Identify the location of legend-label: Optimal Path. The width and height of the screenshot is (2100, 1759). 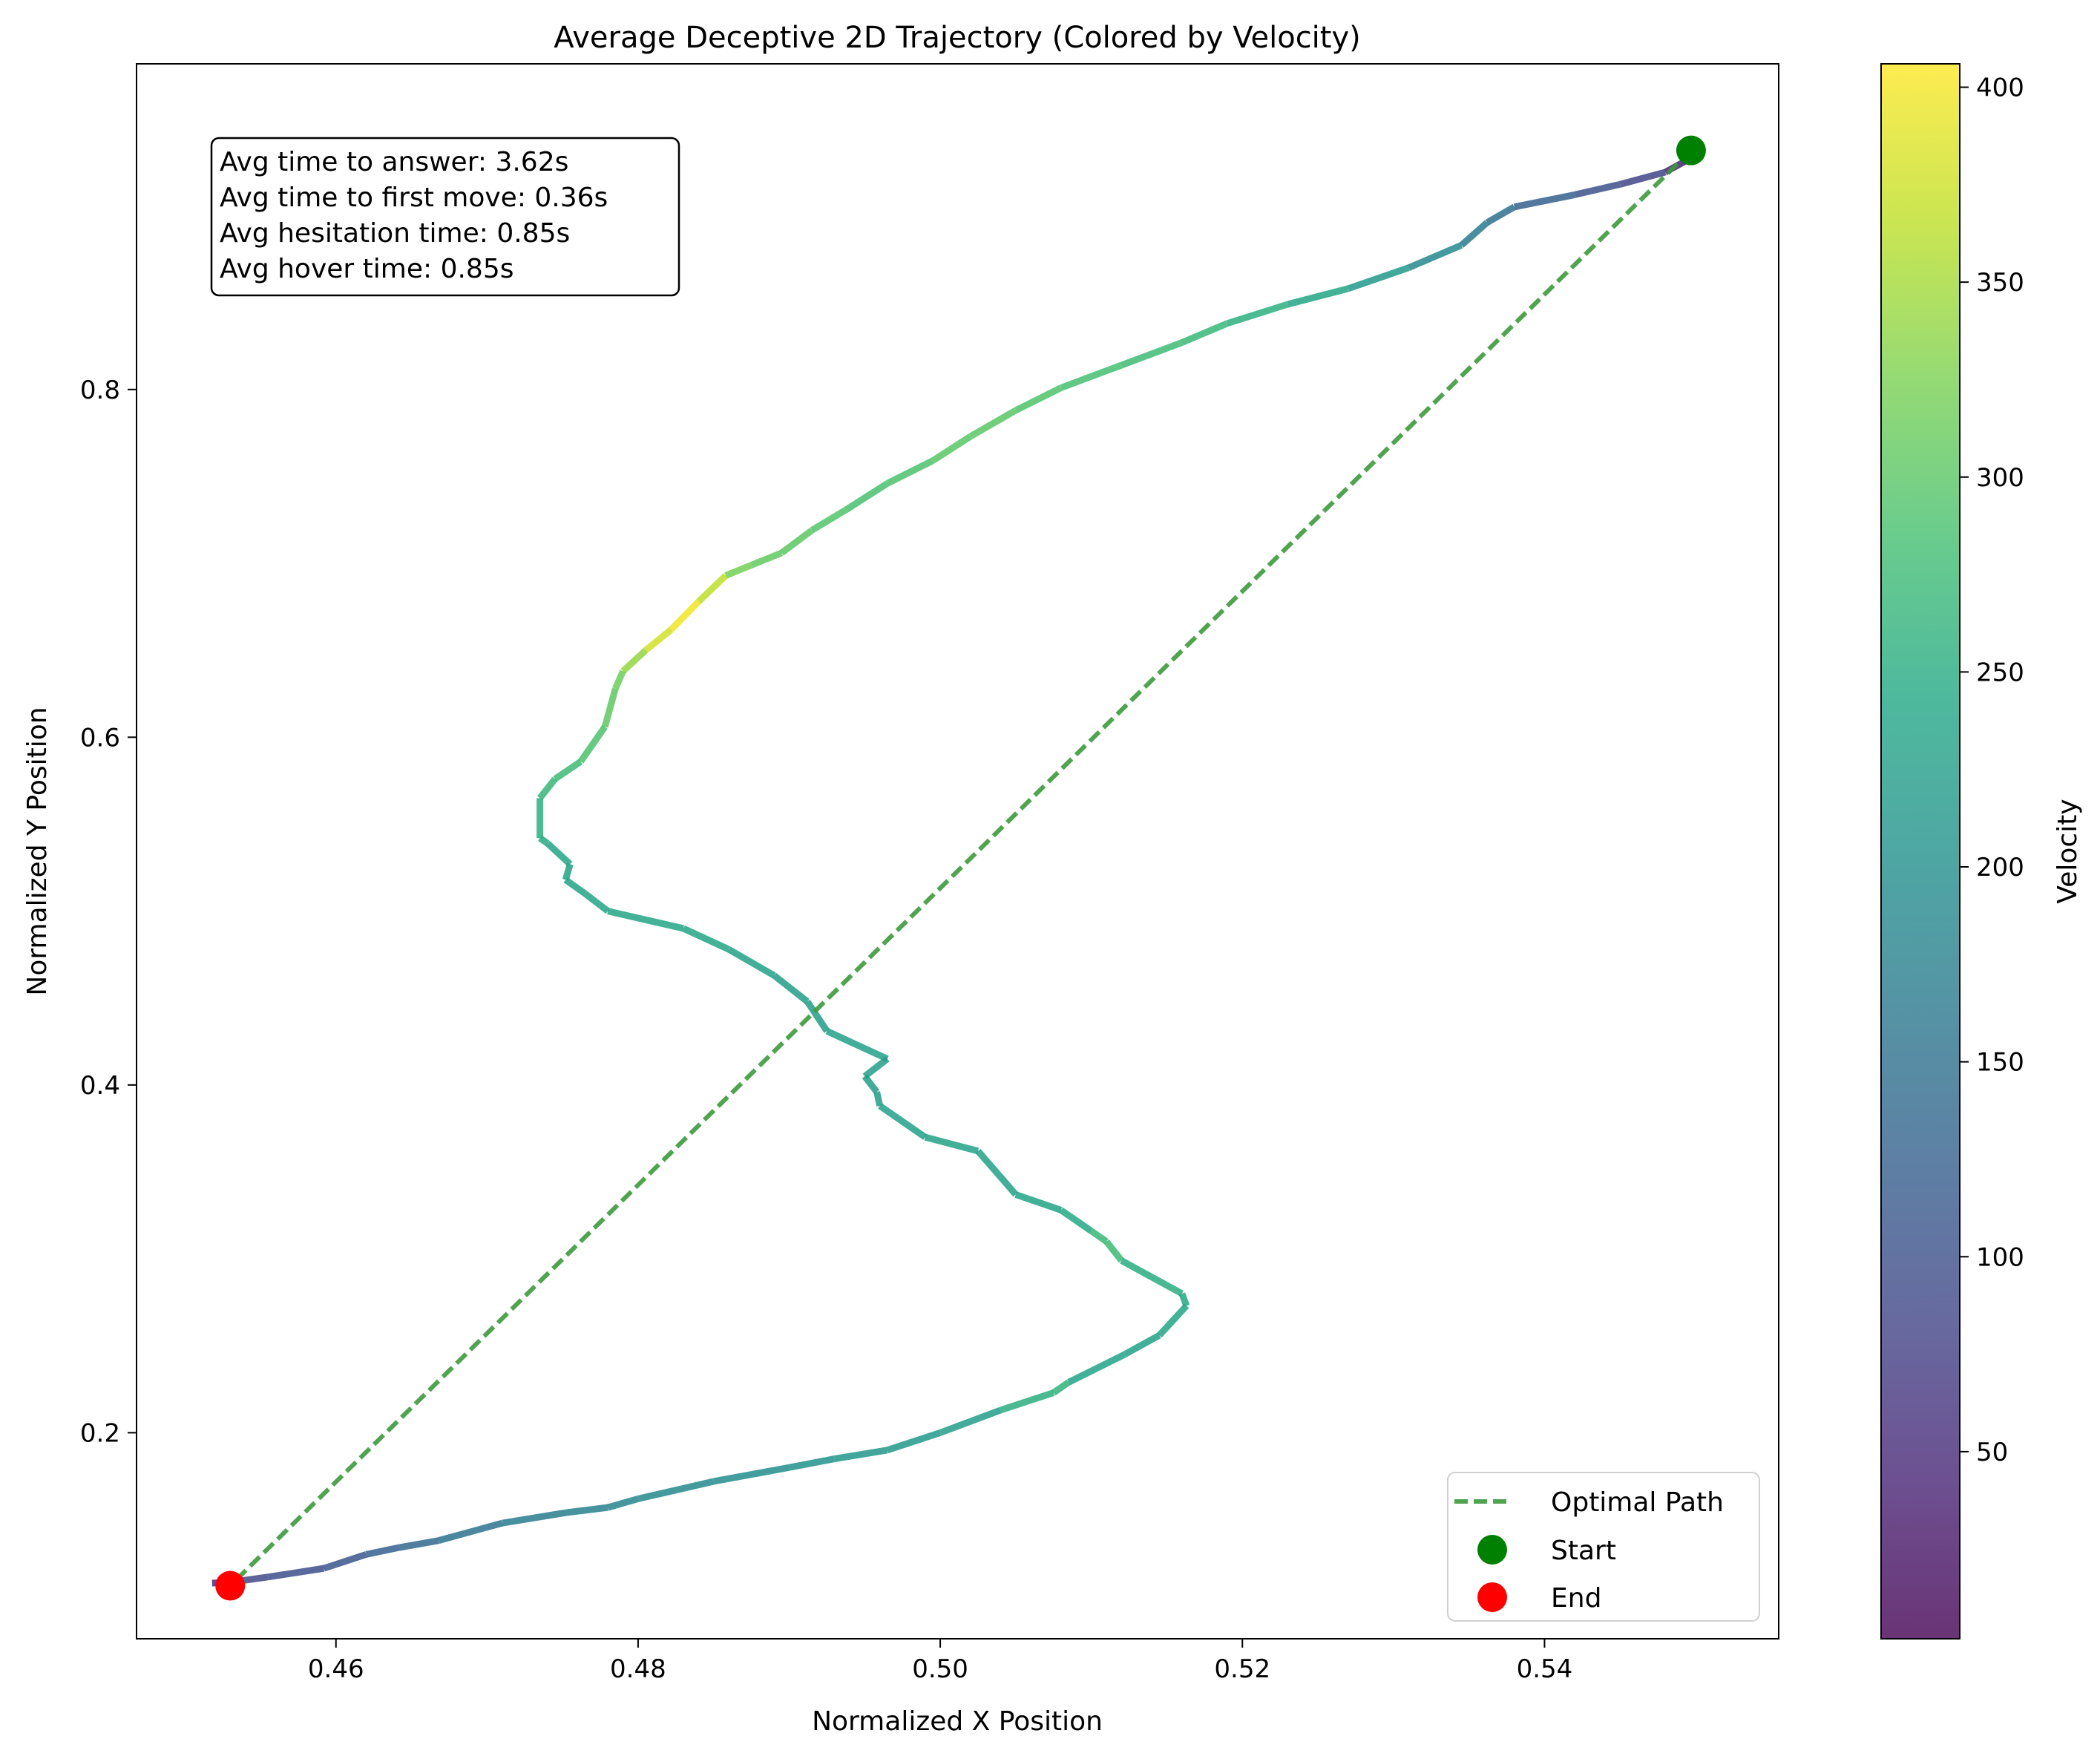
(1638, 1502).